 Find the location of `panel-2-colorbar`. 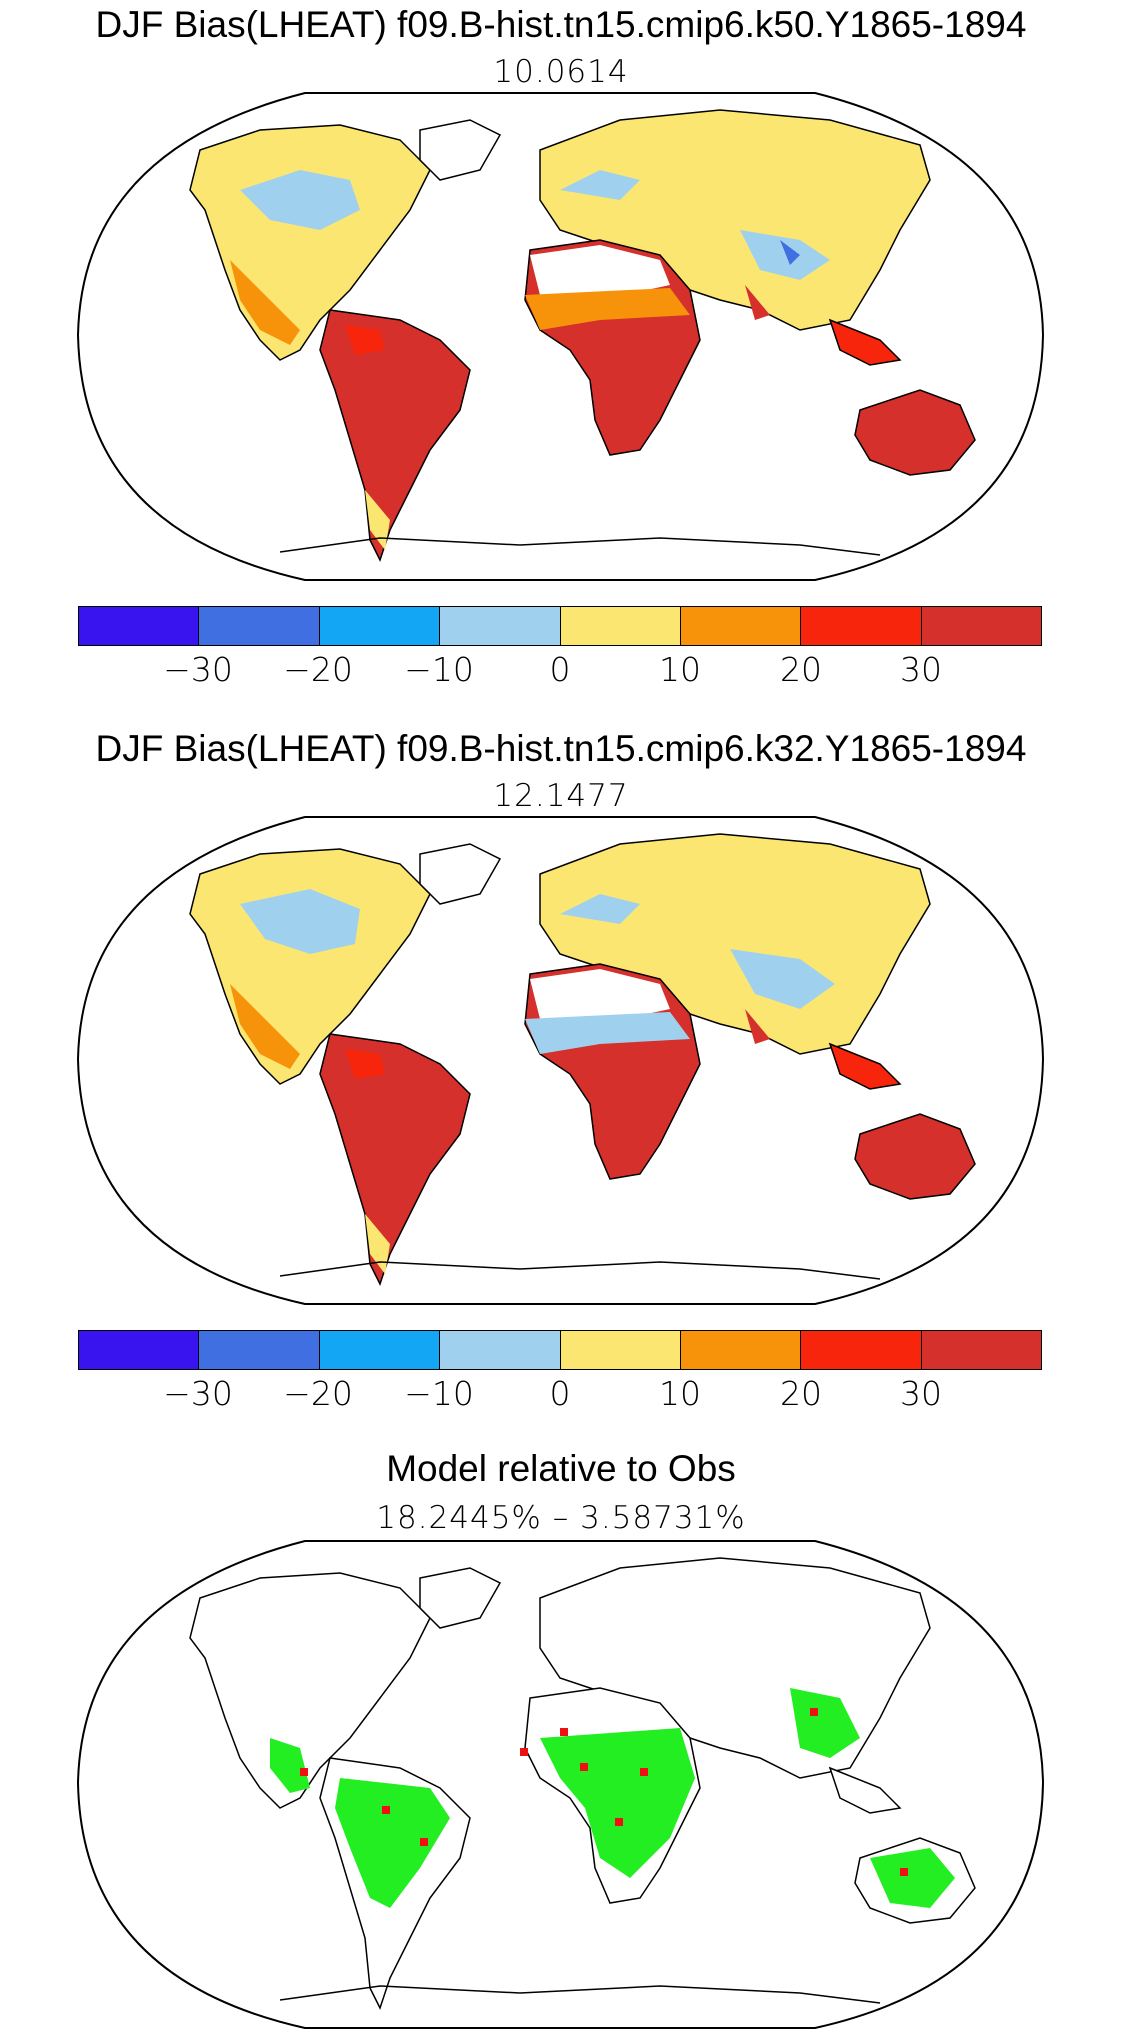

panel-2-colorbar is located at coordinates (560, 1350).